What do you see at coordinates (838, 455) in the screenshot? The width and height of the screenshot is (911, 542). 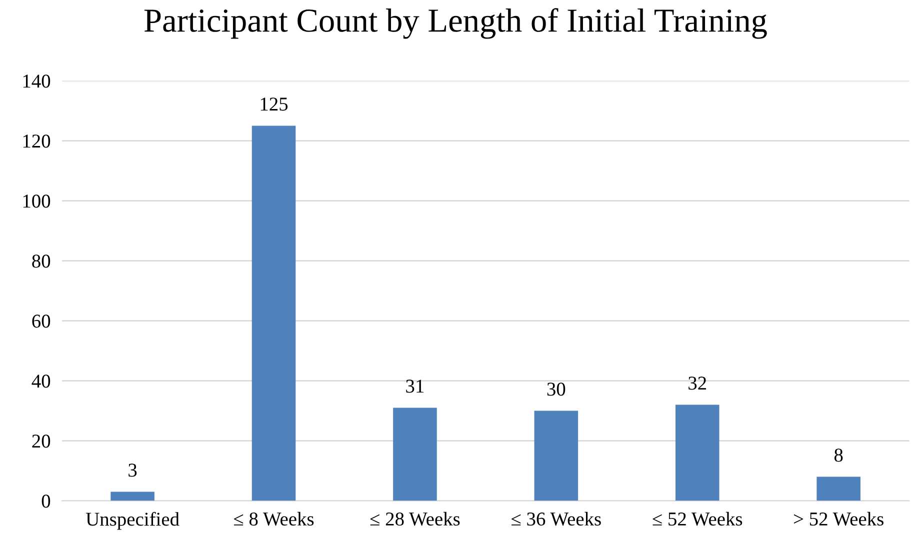 I see `data-label: 8` at bounding box center [838, 455].